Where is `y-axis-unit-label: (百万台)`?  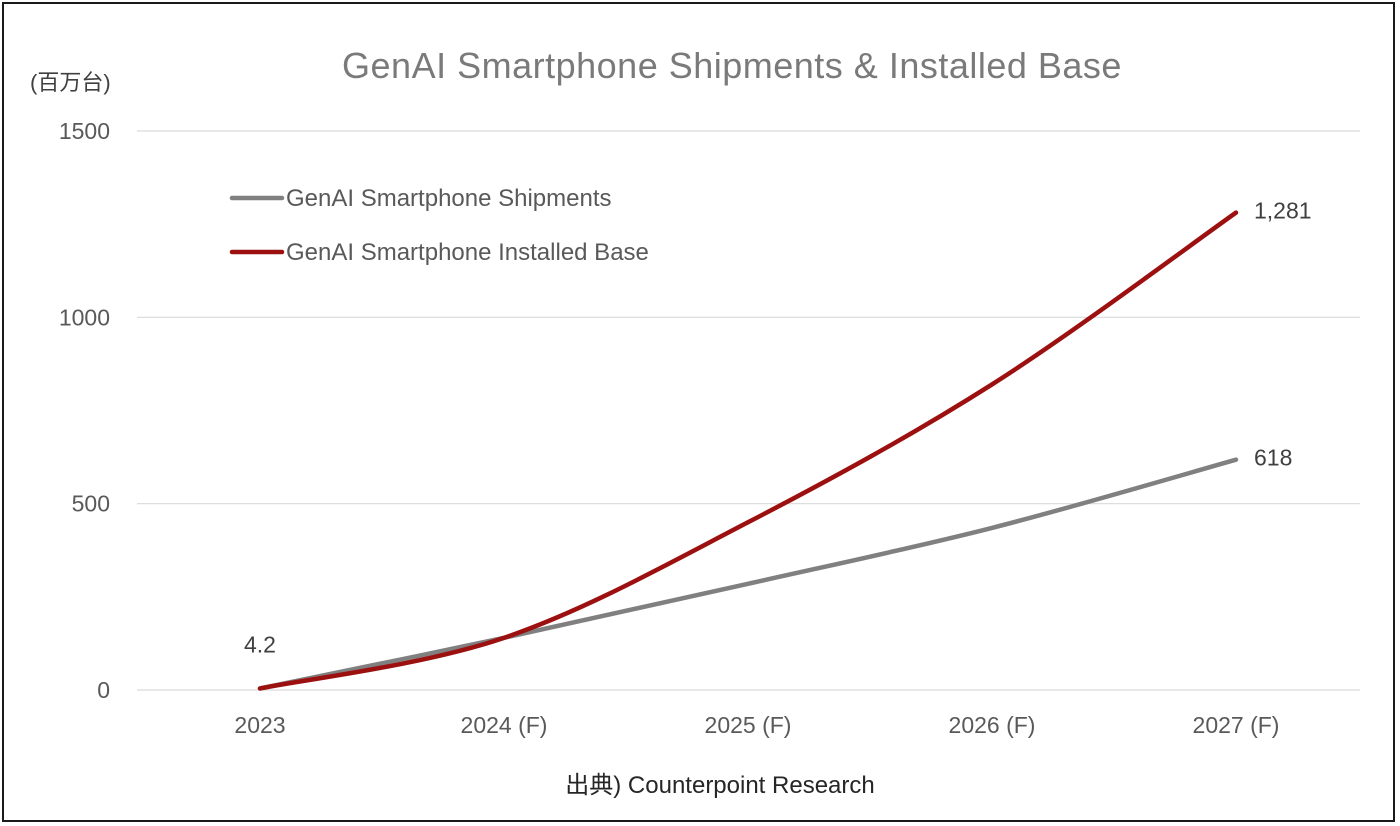 y-axis-unit-label: (百万台) is located at coordinates (70, 82).